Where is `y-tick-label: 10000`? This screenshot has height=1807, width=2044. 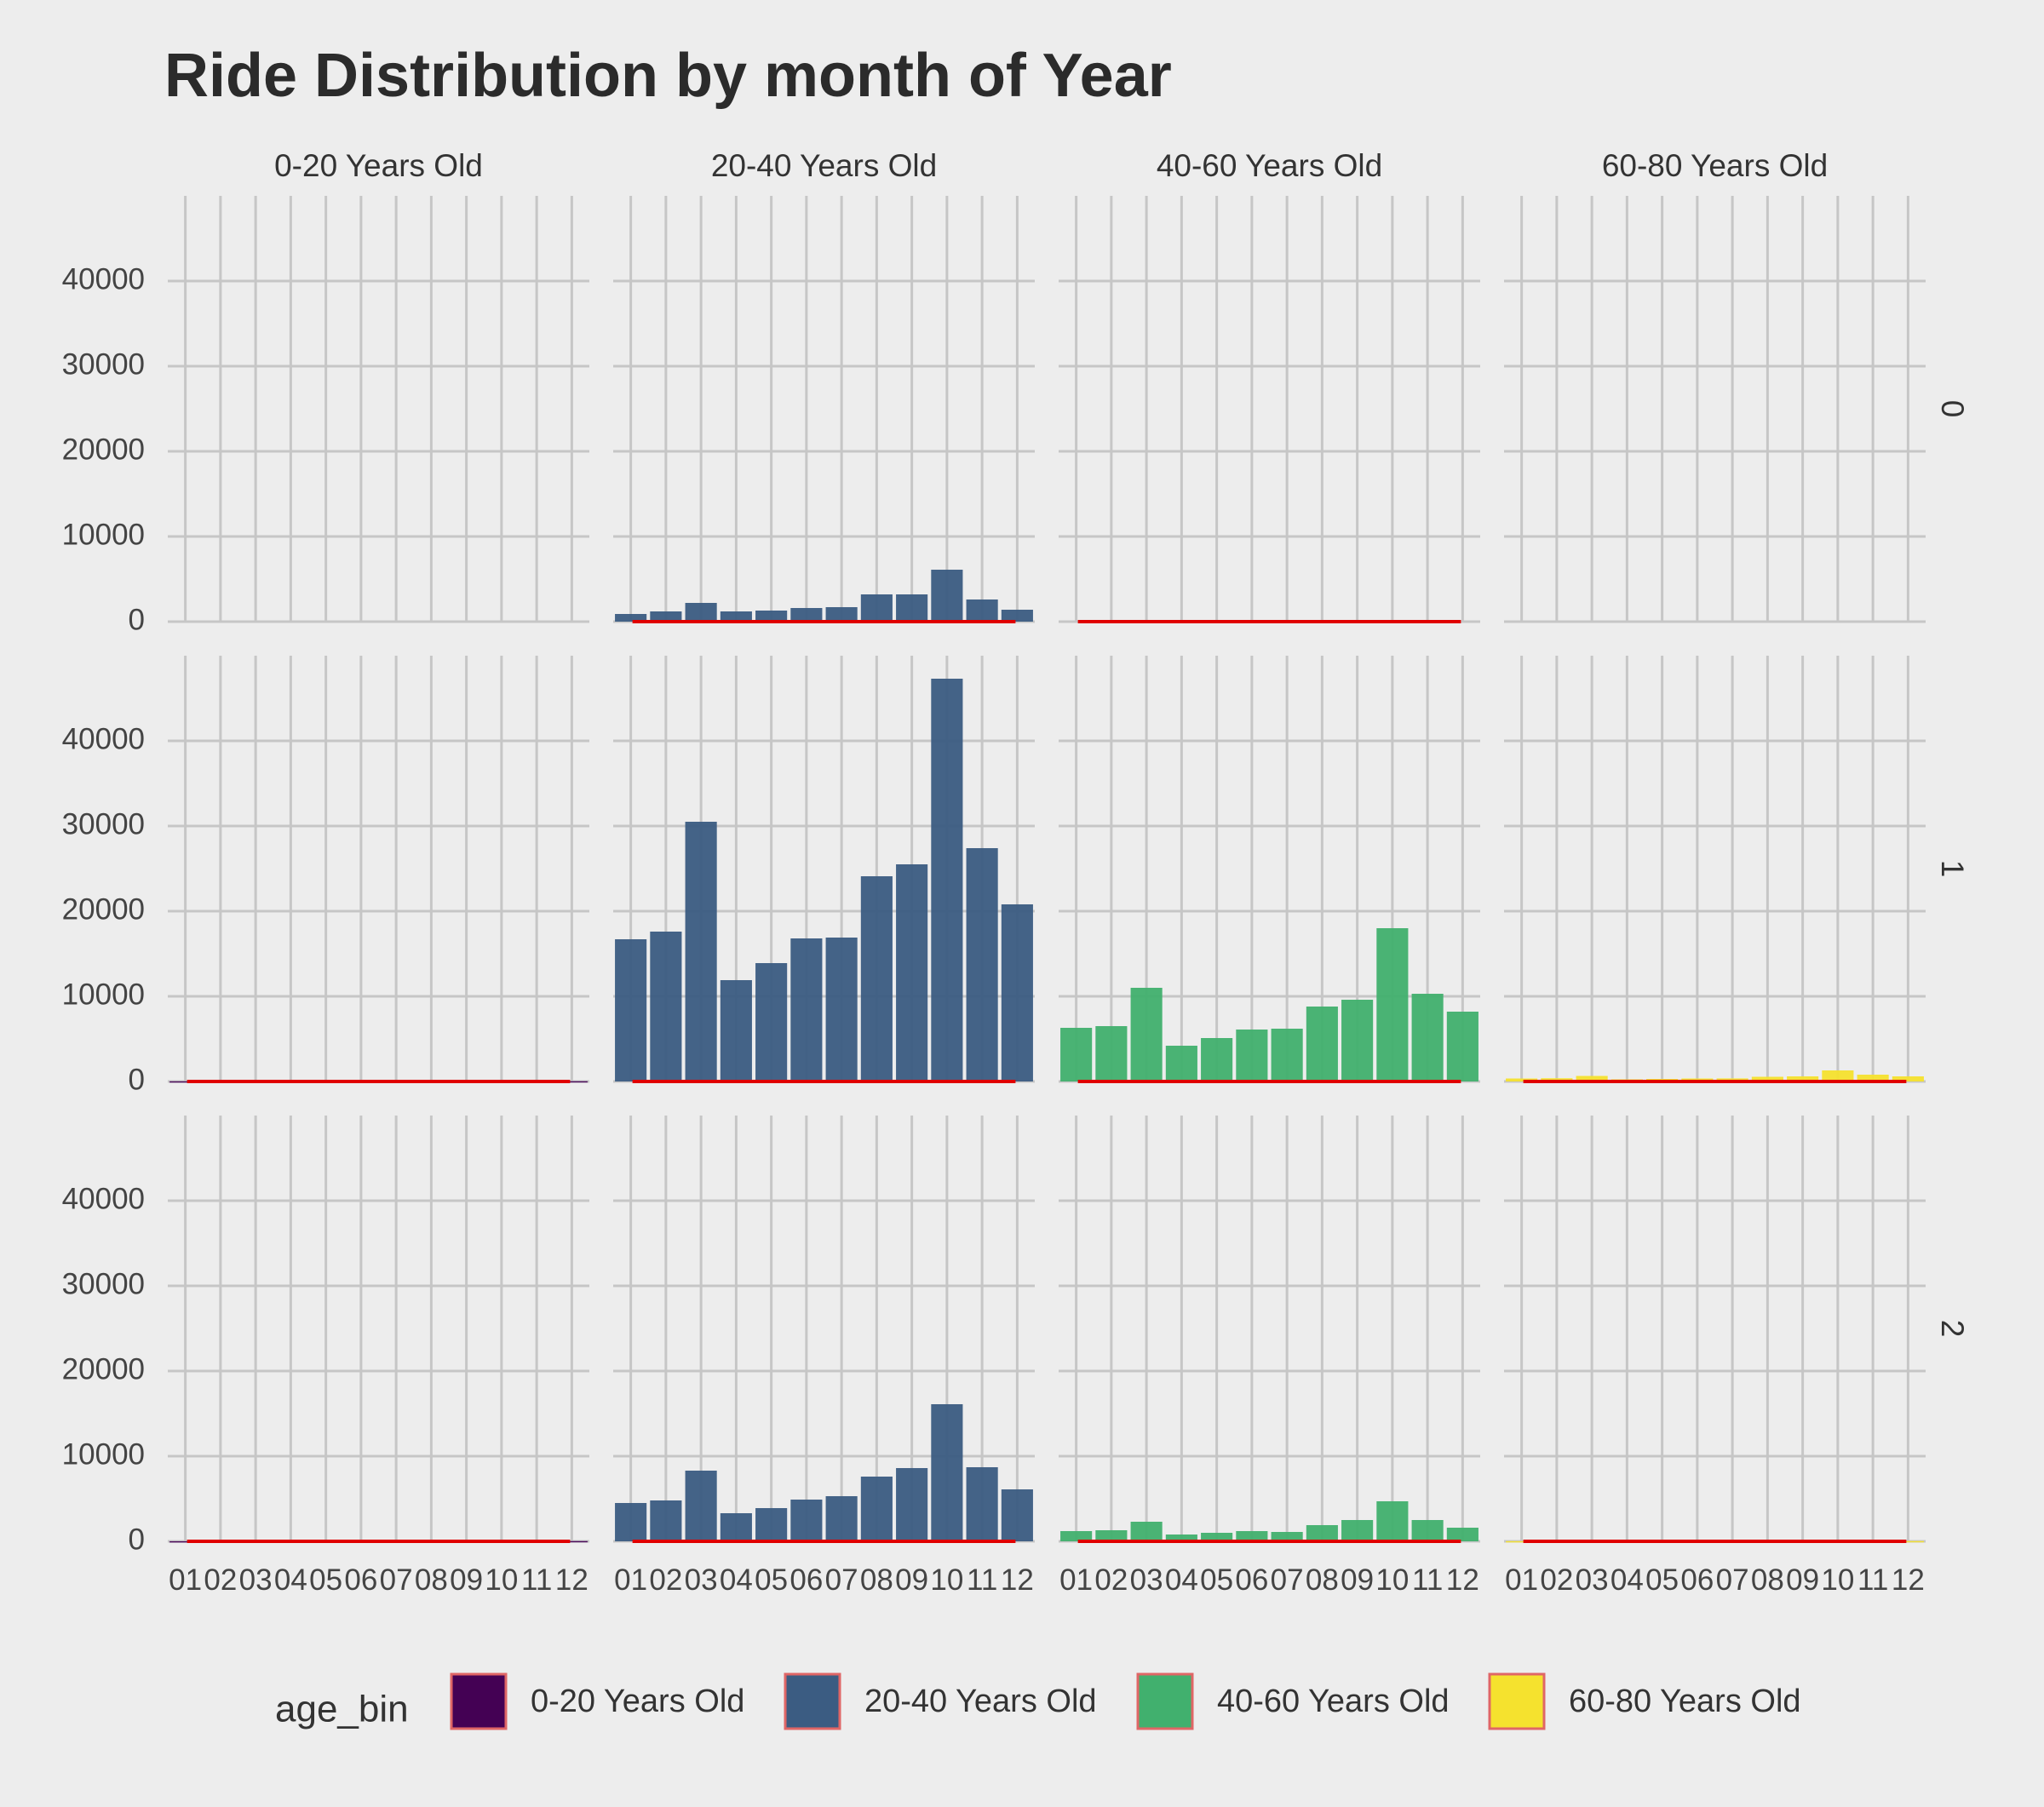 y-tick-label: 10000 is located at coordinates (103, 535).